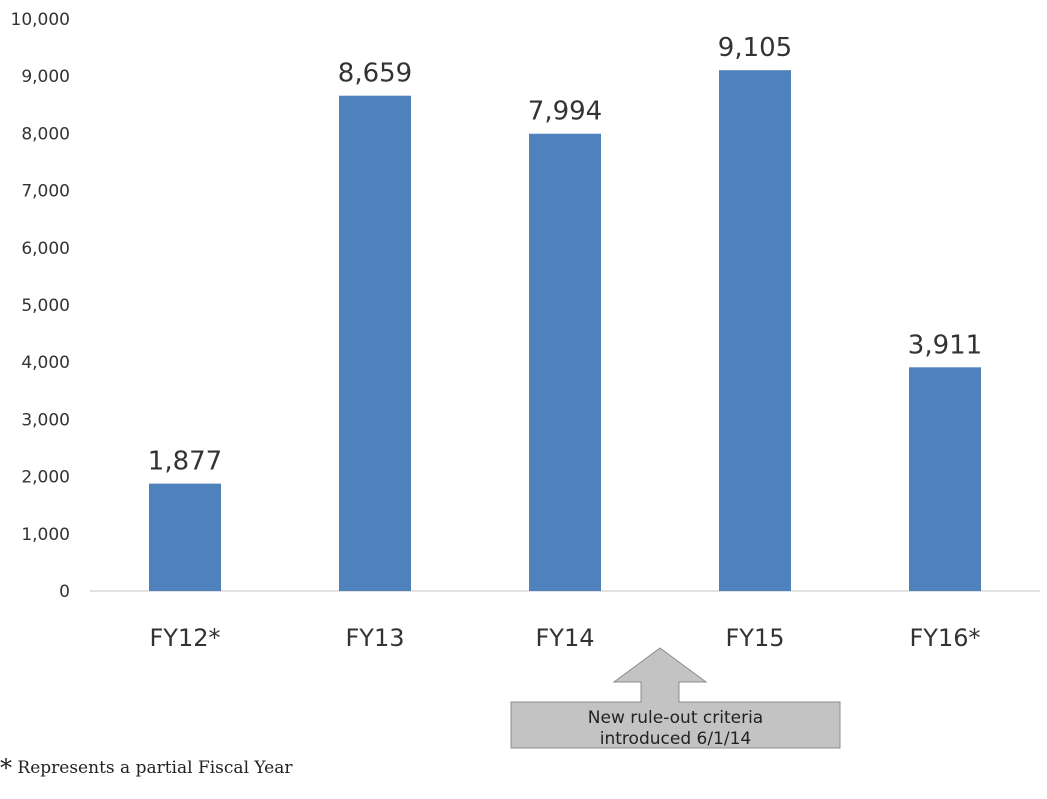 The image size is (1047, 799). I want to click on x-axis-tick-labels: FY12* FY13 FY14 FY15 FY16*, so click(564, 638).